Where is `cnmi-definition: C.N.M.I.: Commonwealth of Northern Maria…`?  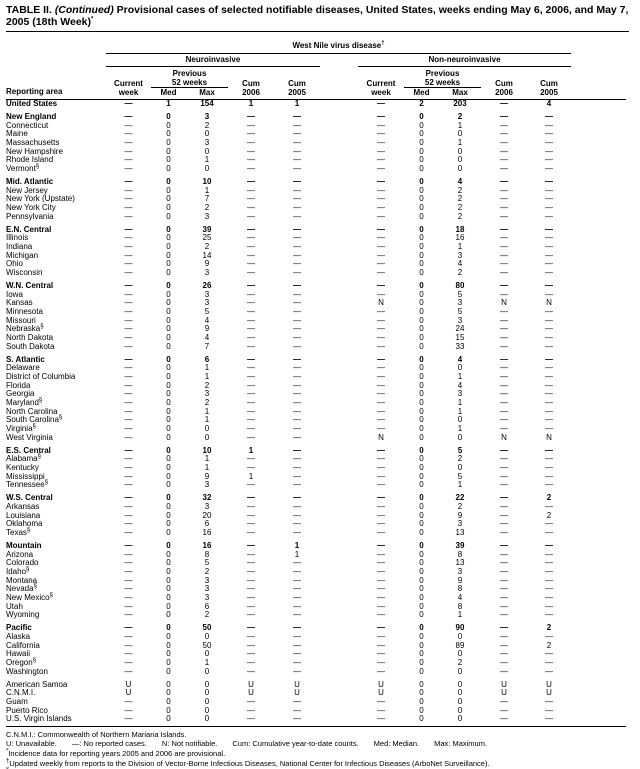 cnmi-definition: C.N.M.I.: Commonwealth of Northern Maria… is located at coordinates (96, 734).